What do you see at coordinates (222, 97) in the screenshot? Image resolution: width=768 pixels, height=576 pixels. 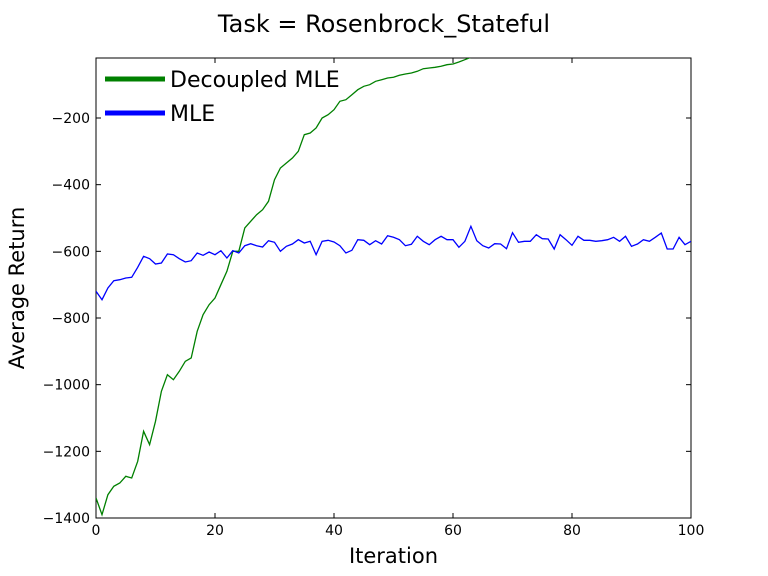 I see `legend: Decoupled MLE MLE` at bounding box center [222, 97].